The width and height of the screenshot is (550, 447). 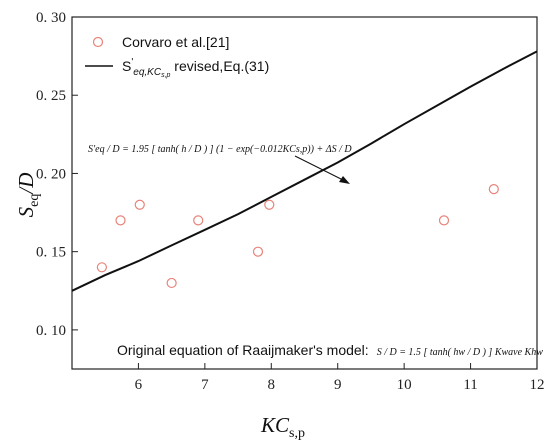 I want to click on y-tick-label: 0. 25, so click(x=51, y=96).